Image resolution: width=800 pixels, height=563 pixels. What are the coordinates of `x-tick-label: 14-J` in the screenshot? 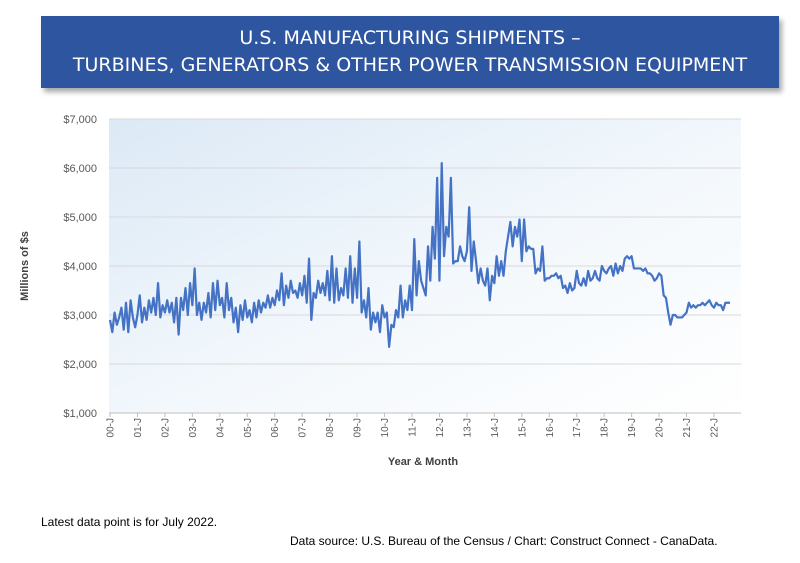 It's located at (495, 427).